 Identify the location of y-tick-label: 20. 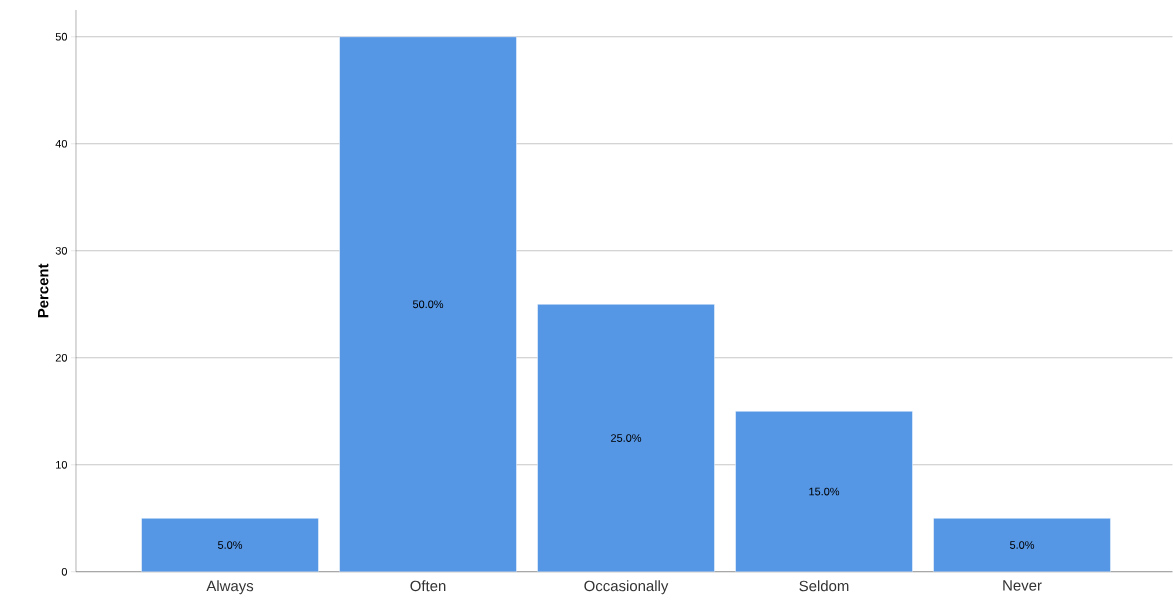
(61, 358).